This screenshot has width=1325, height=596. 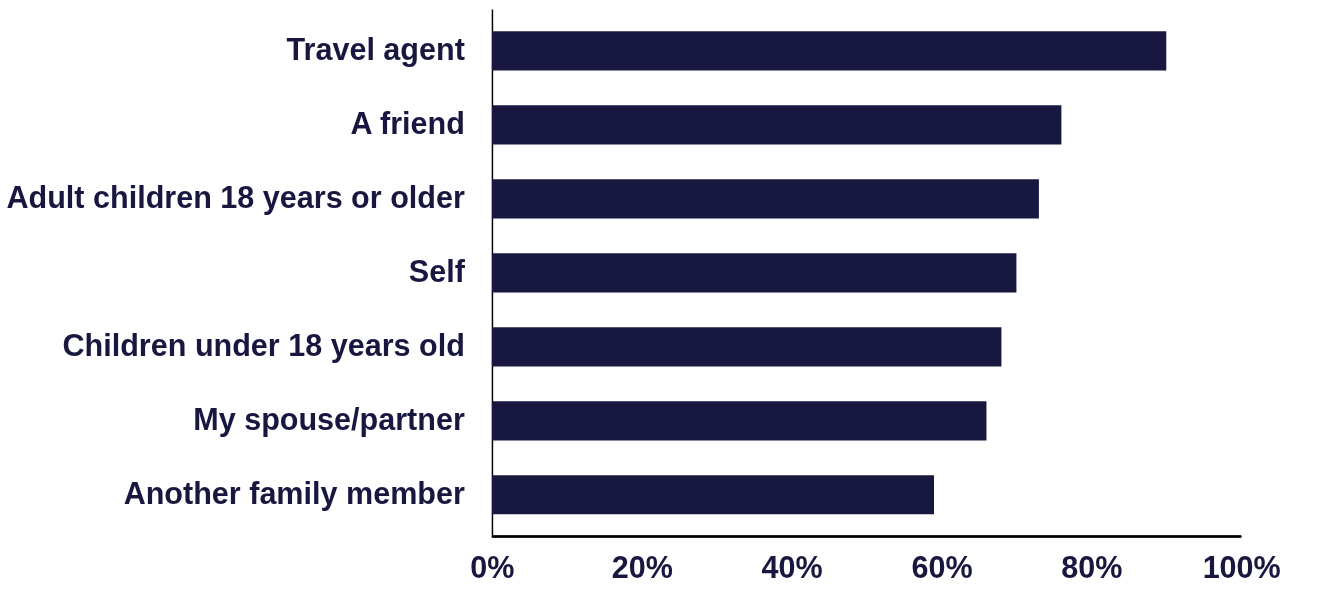 I want to click on x-tick-label: 60%, so click(x=942, y=567).